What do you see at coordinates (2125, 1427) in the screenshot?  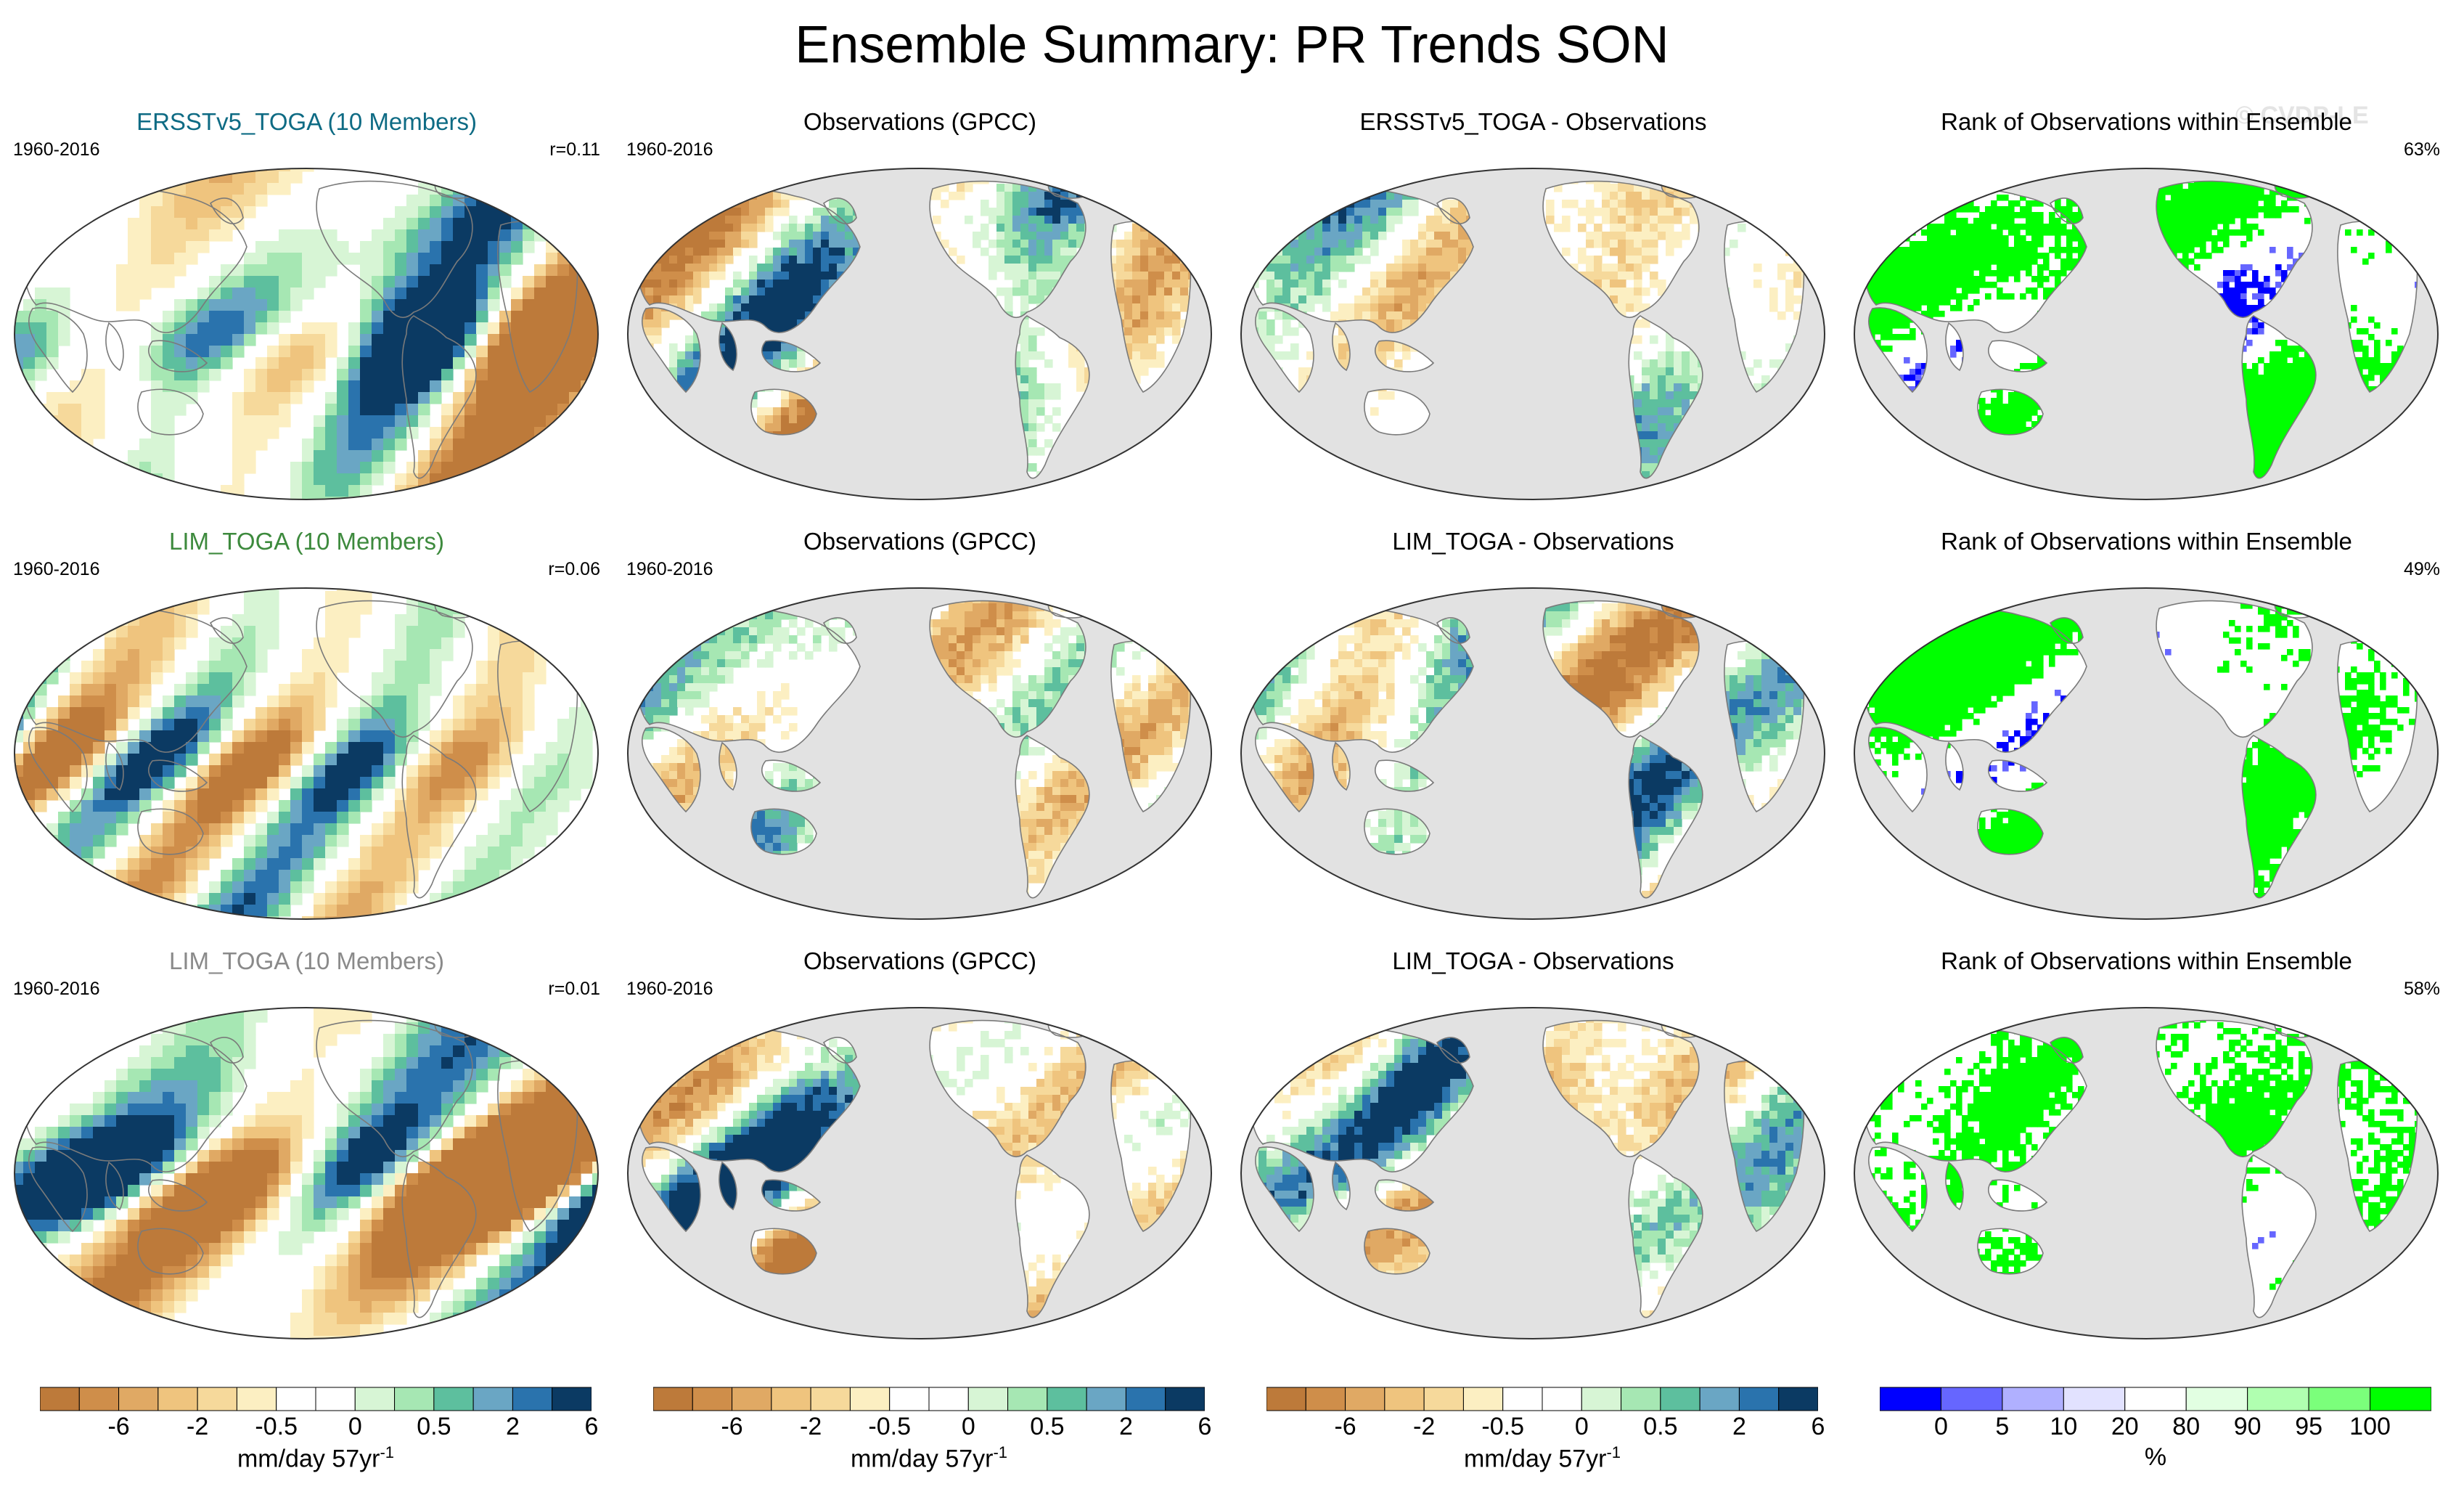 I see `colorbar-tick-label: 20` at bounding box center [2125, 1427].